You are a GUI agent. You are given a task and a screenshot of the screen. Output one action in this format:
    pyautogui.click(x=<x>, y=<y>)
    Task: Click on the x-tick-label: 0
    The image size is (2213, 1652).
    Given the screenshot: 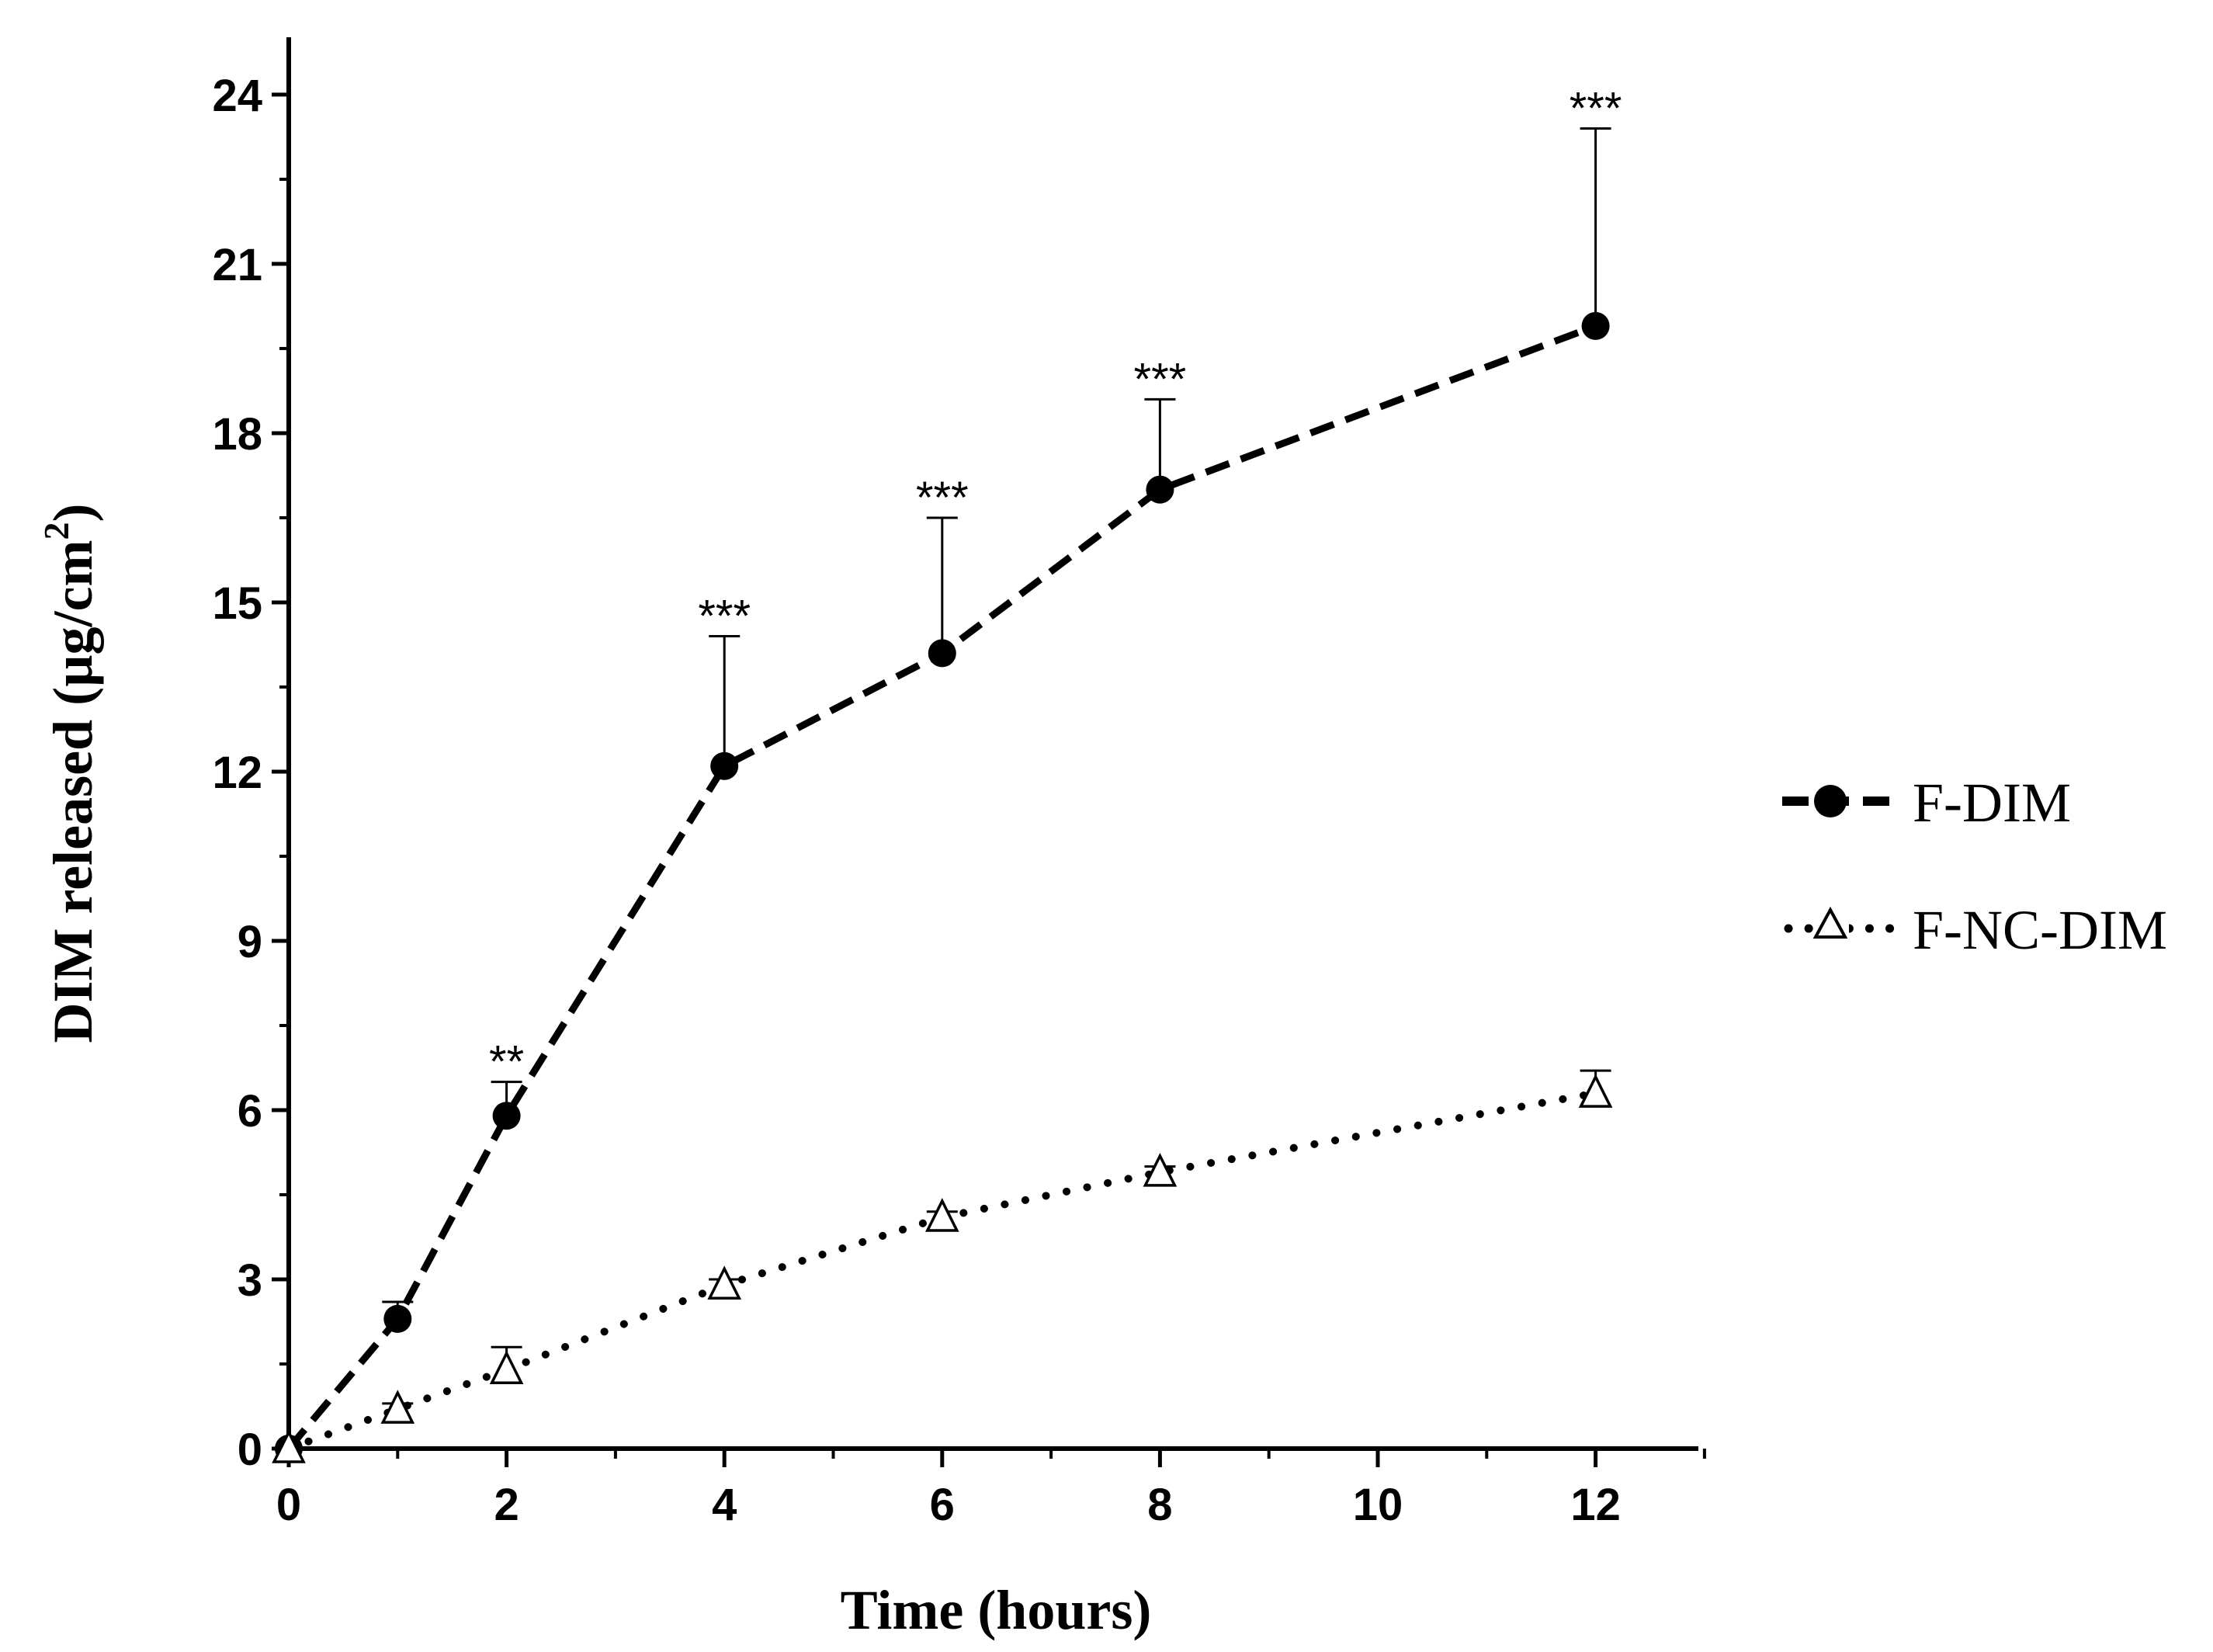 What is the action you would take?
    pyautogui.click(x=288, y=1505)
    